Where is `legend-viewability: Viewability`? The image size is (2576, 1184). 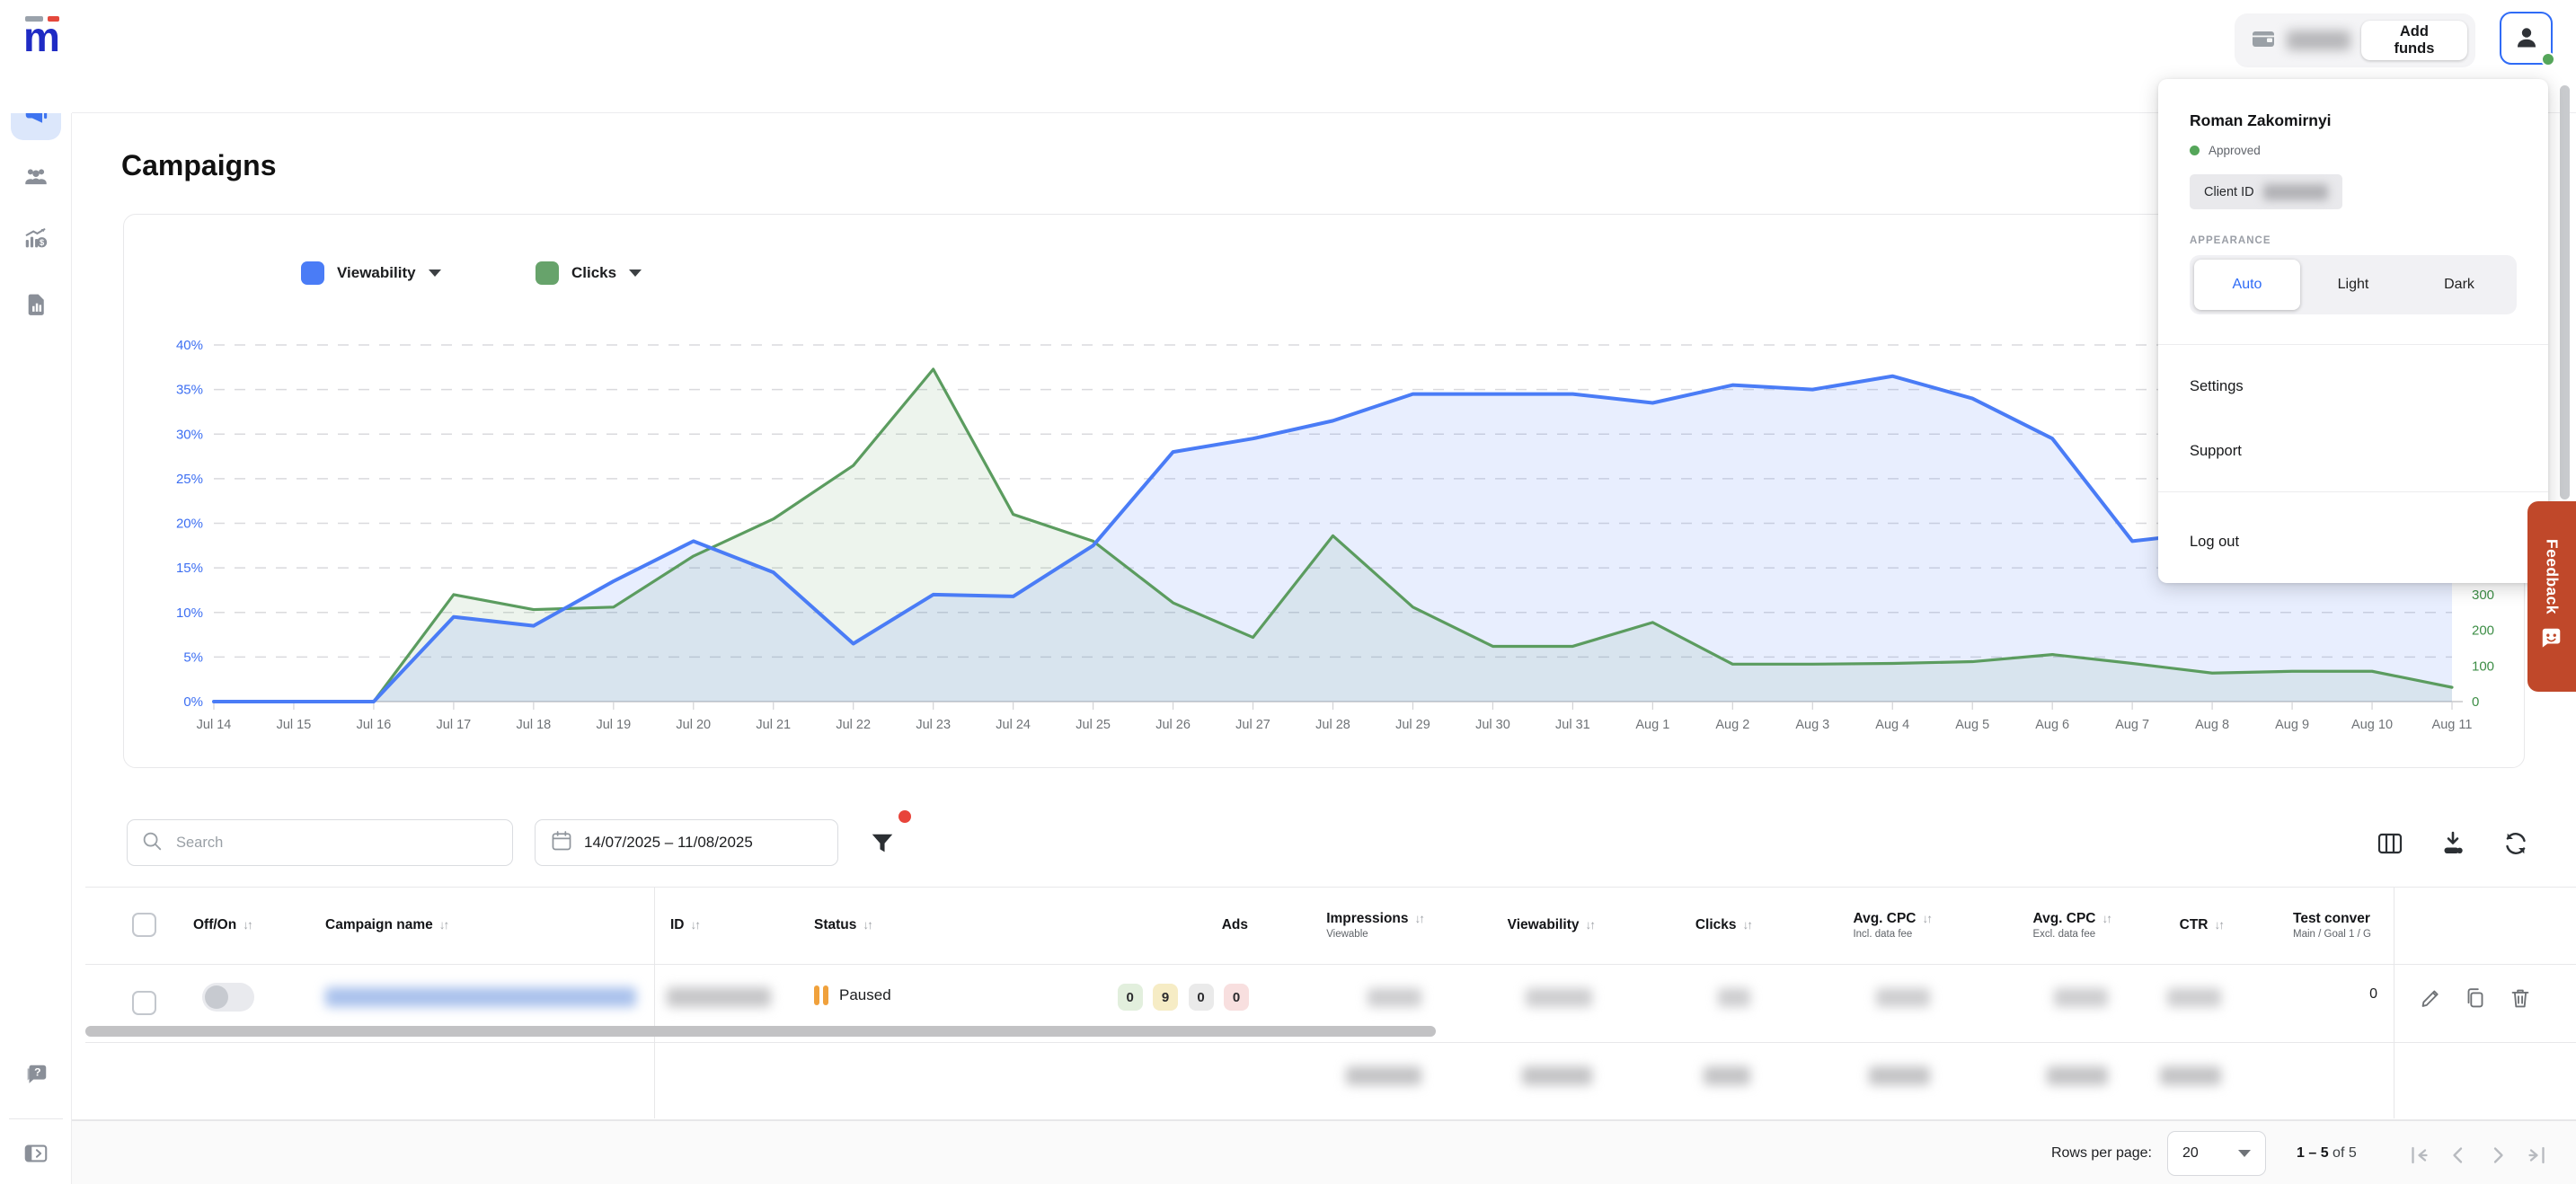
legend-viewability: Viewability is located at coordinates (371, 273).